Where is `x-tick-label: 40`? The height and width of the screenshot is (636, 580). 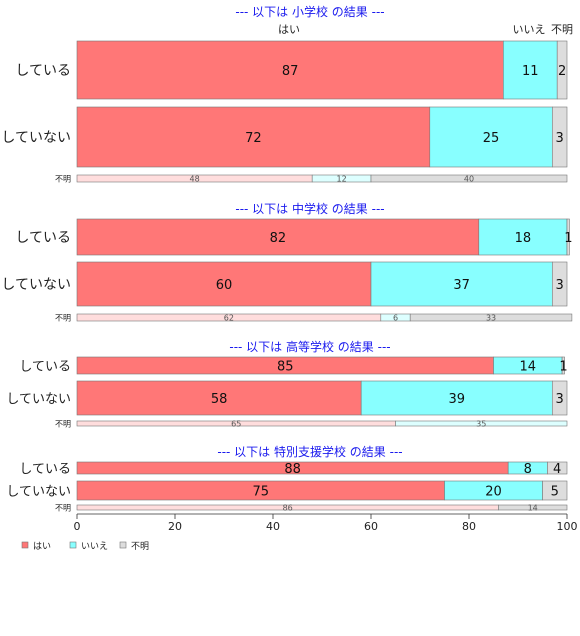 x-tick-label: 40 is located at coordinates (273, 526).